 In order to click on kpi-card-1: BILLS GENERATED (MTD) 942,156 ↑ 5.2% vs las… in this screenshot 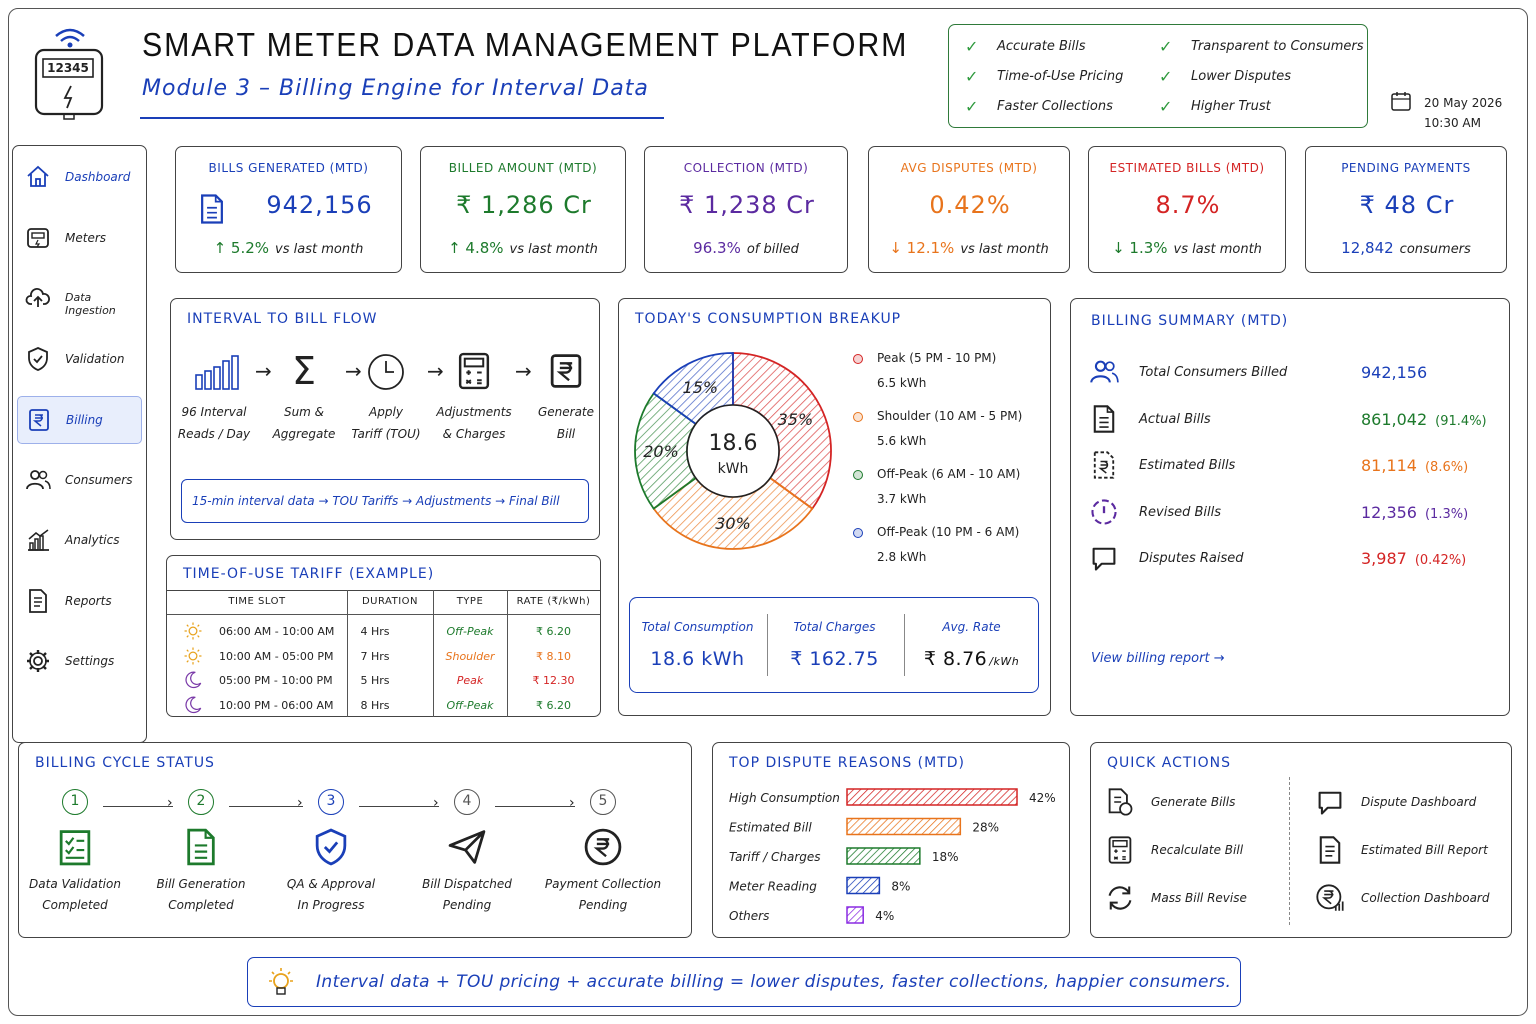, I will do `click(288, 209)`.